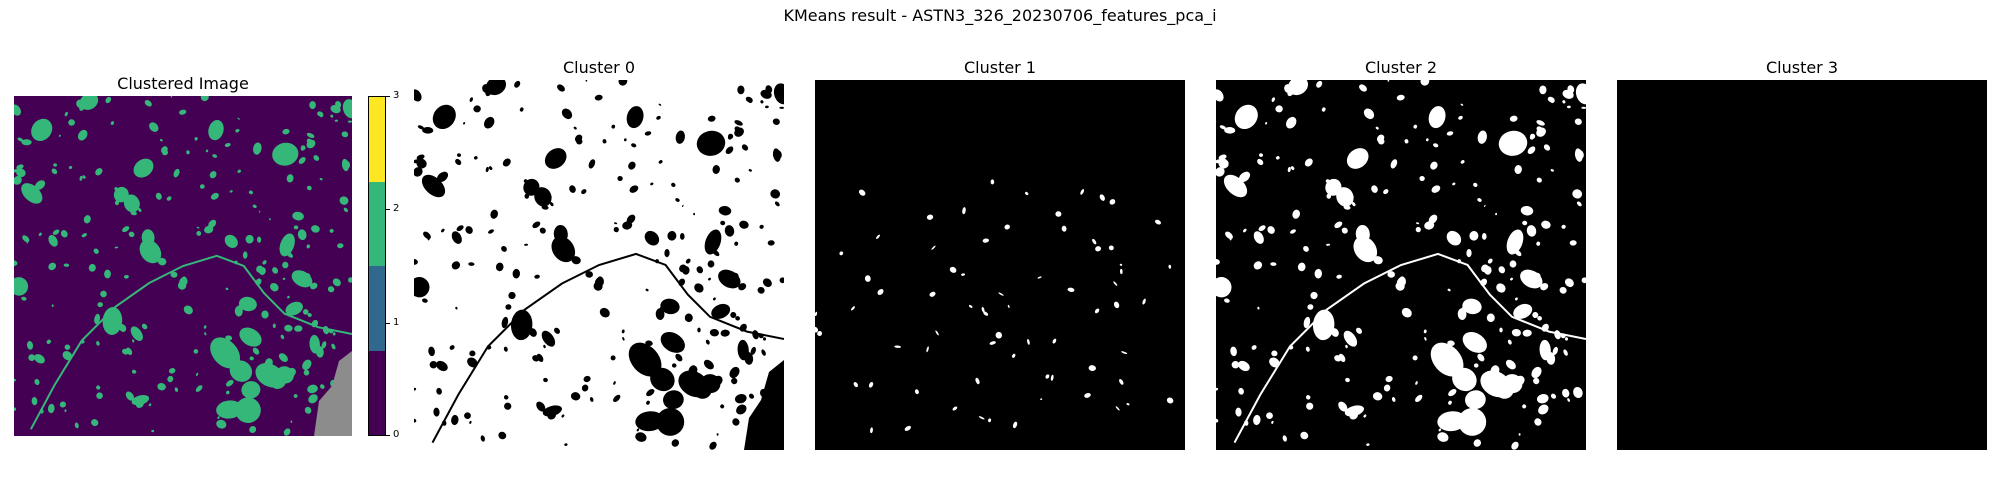  I want to click on cluster-0-mask, so click(599, 265).